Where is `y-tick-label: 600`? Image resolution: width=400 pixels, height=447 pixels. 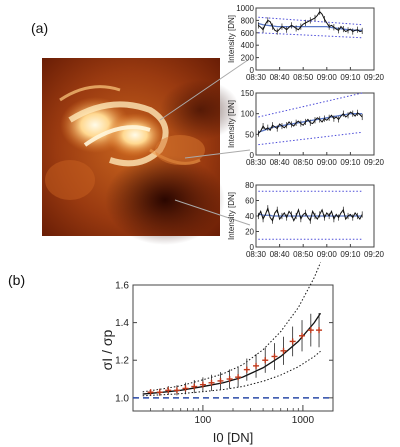 y-tick-label: 600 is located at coordinates (248, 33).